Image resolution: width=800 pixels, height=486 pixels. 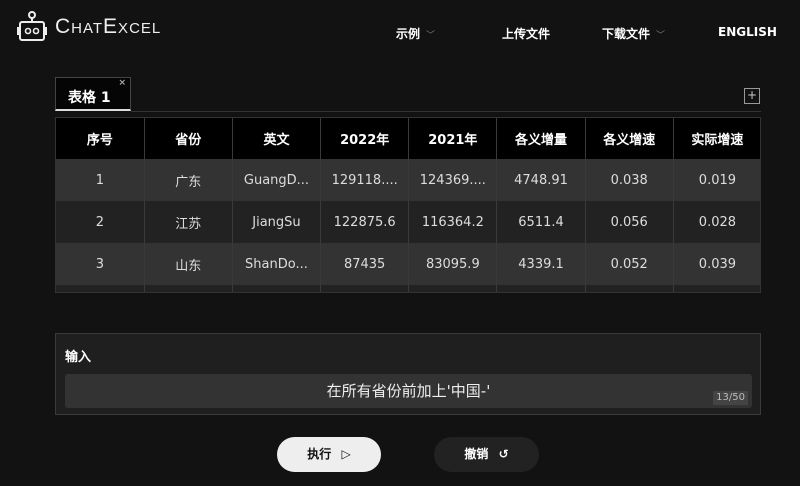 I want to click on input-panel: 输入 在所有省份前加上'中国-' 13/50, so click(x=408, y=374).